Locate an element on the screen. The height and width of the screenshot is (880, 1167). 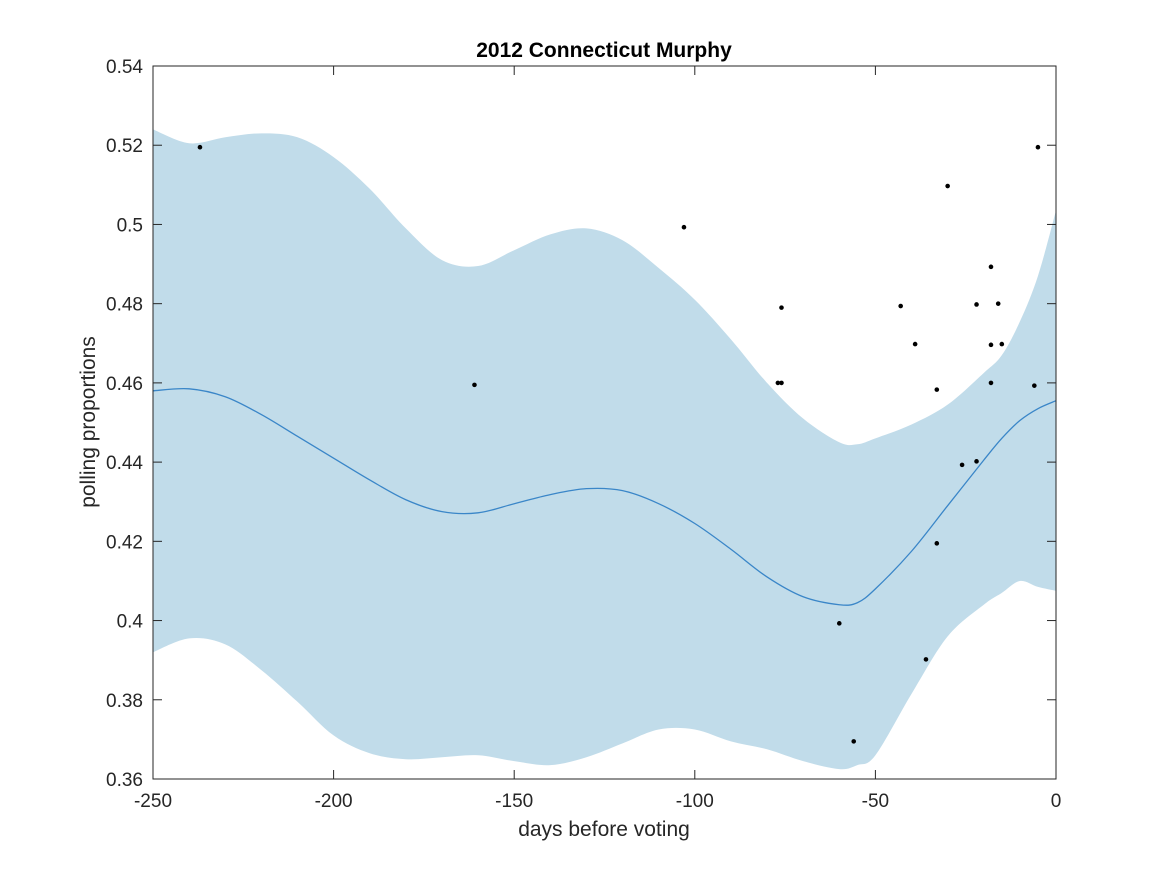
y-tick-label: 0.38 is located at coordinates (124, 701).